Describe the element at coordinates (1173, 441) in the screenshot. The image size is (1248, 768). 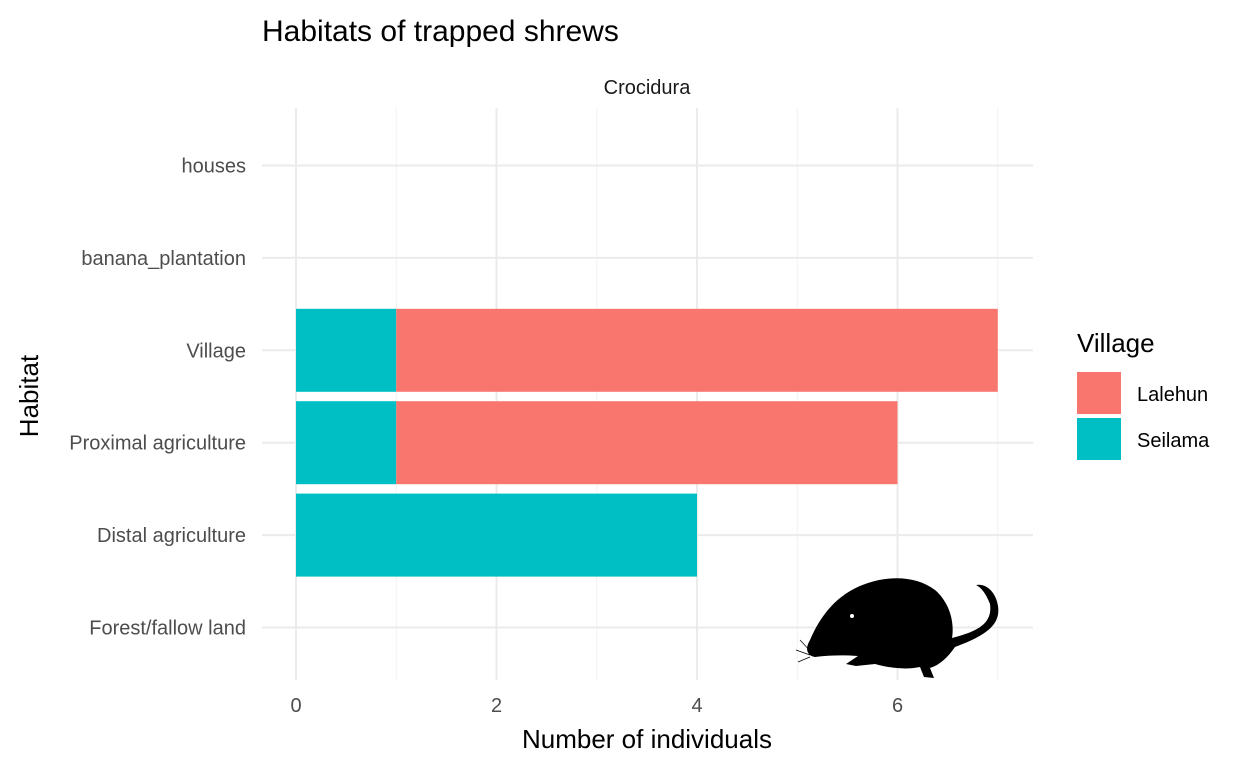
I see `legend-label: Seilama` at that location.